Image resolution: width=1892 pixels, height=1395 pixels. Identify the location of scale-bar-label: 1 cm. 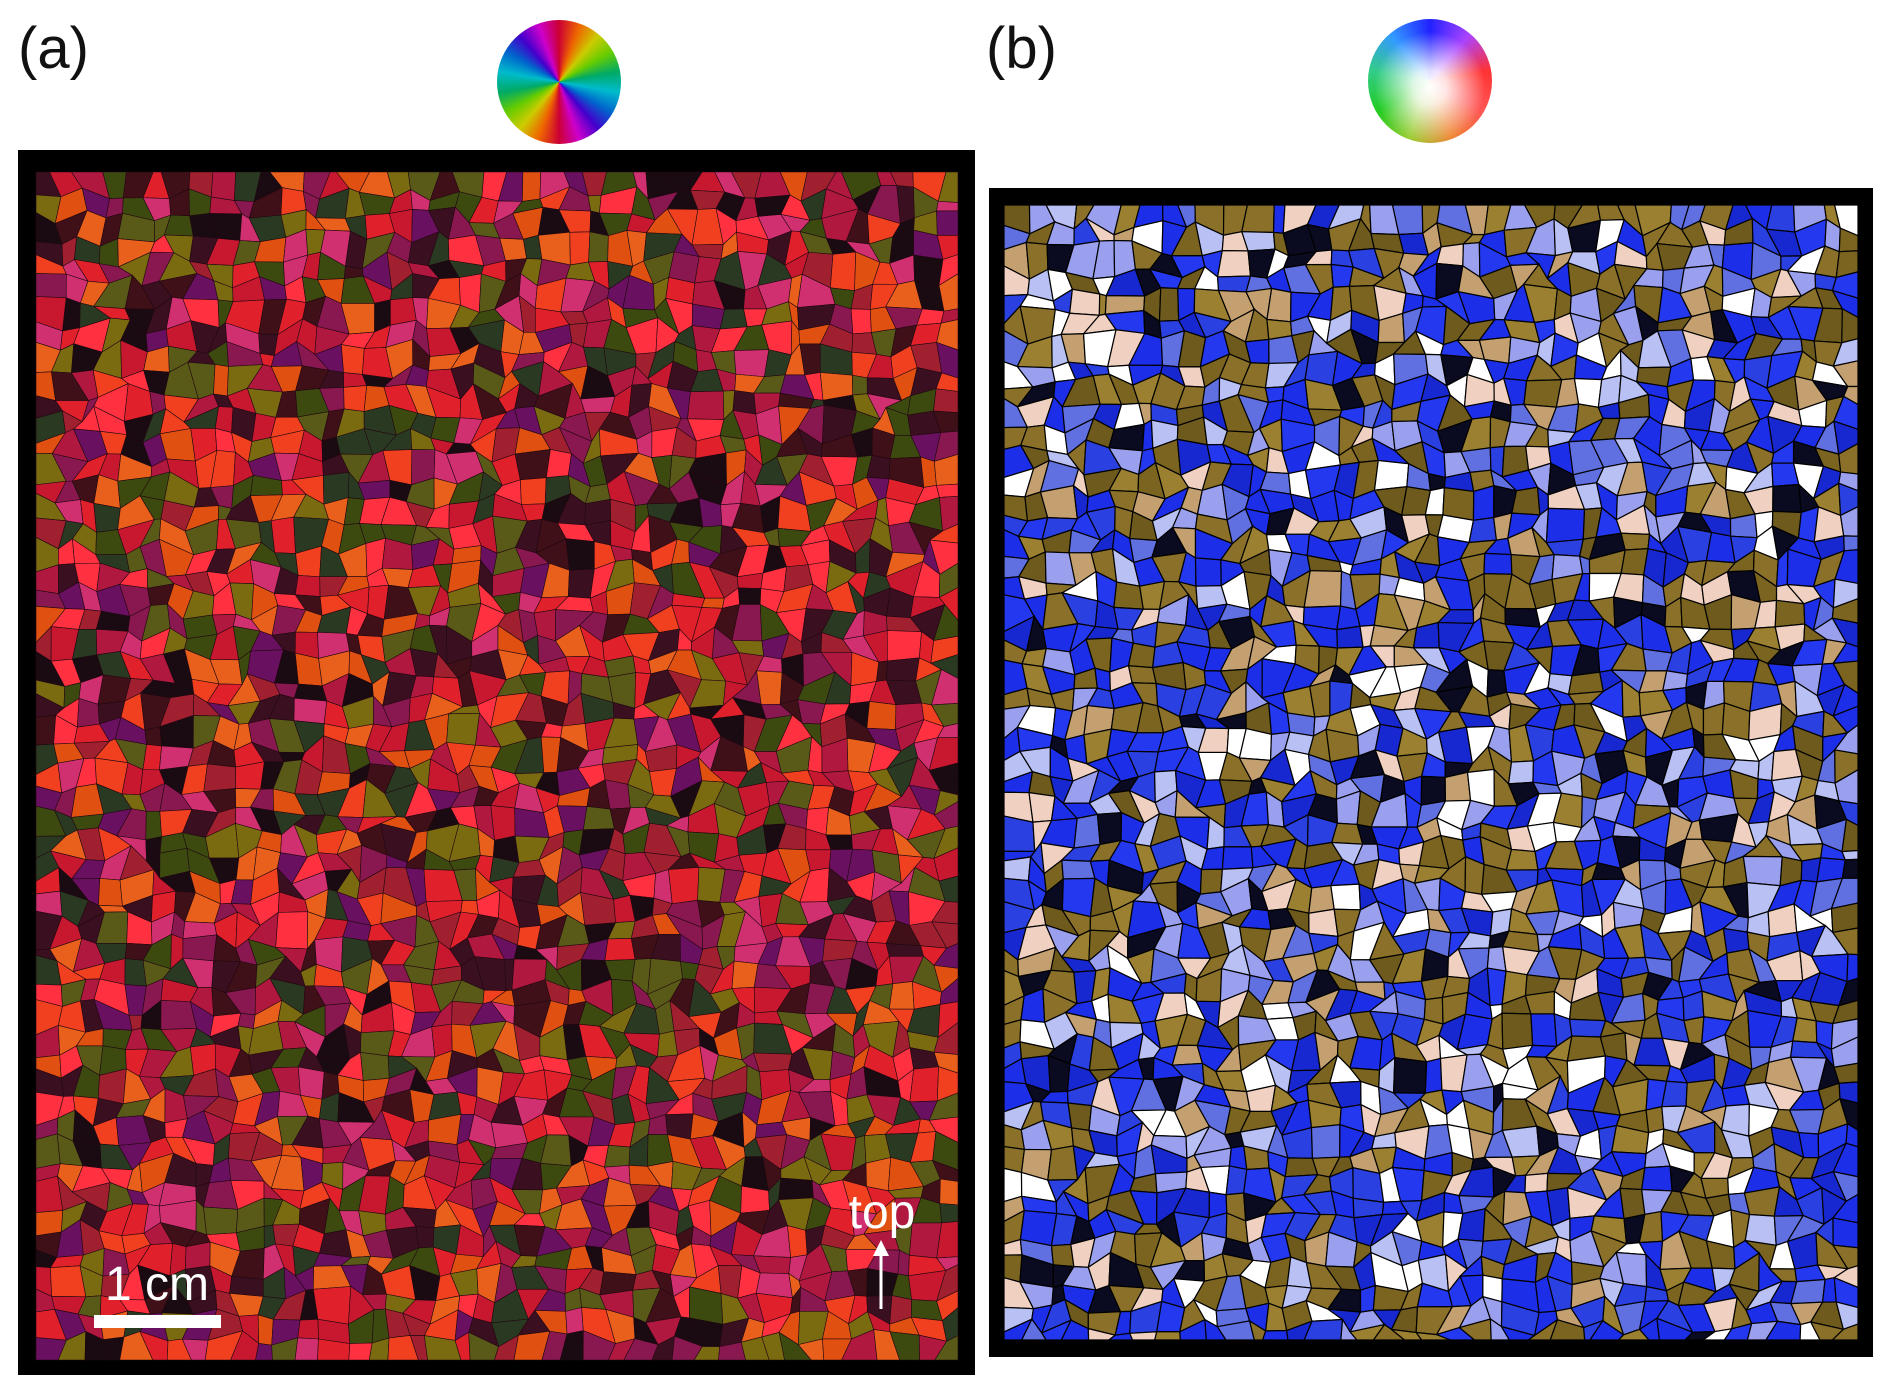
(157, 1284).